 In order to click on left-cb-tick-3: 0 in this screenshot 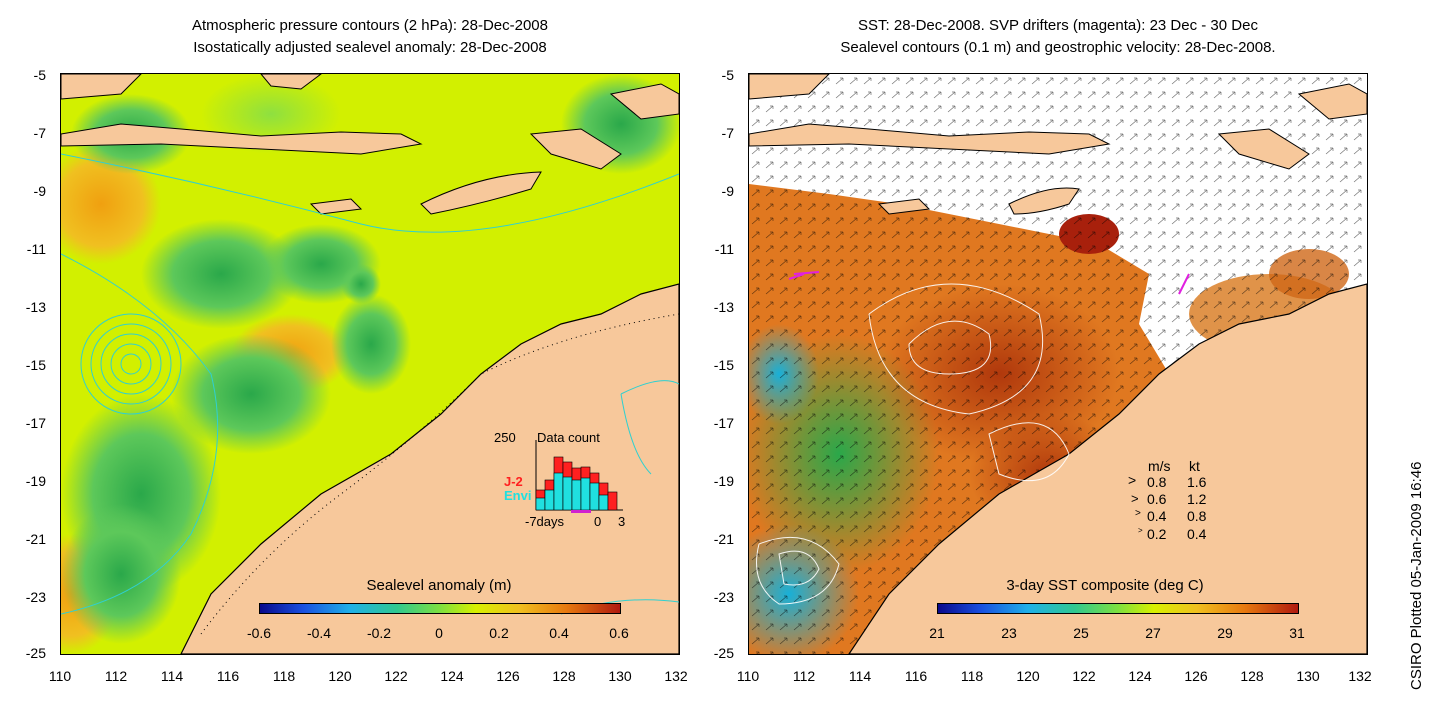, I will do `click(439, 633)`.